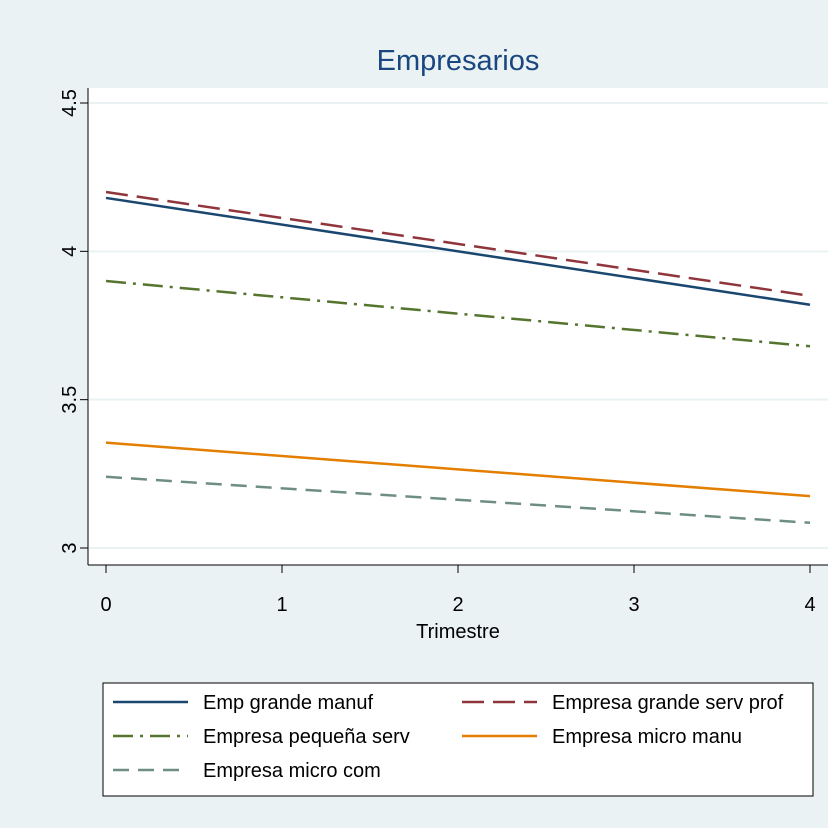  What do you see at coordinates (633, 605) in the screenshot?
I see `x-tick-label: 3` at bounding box center [633, 605].